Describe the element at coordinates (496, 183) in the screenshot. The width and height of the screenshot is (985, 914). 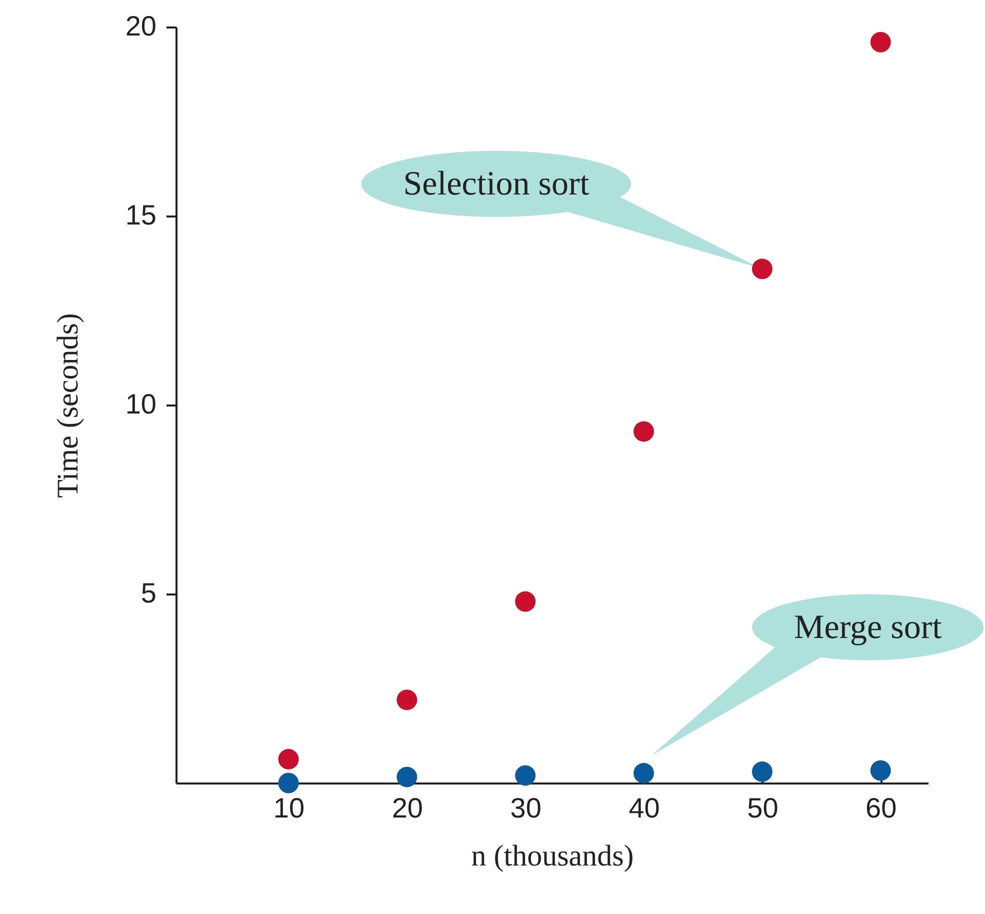
I see `annotation: Selection sort` at that location.